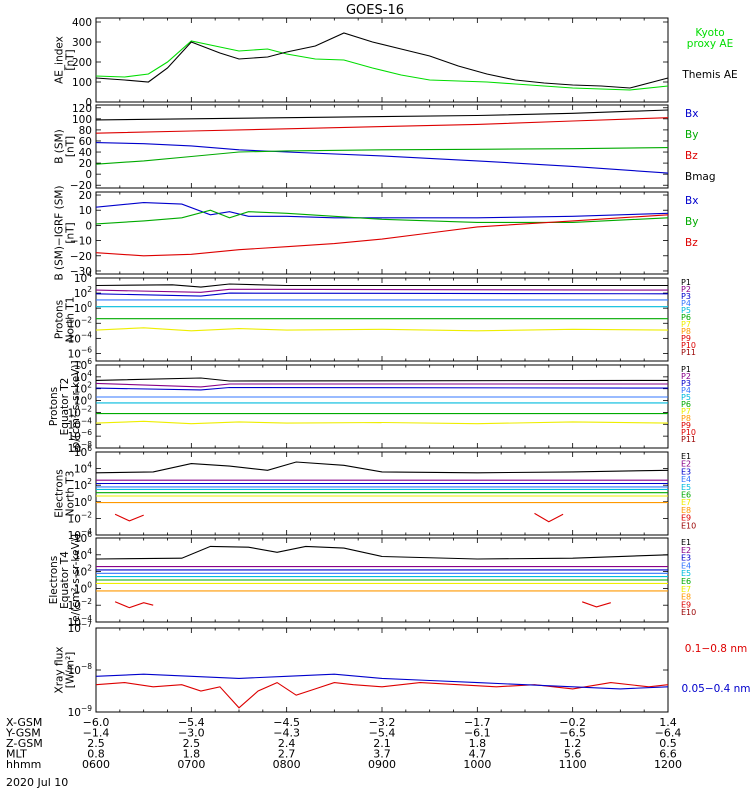 The image size is (750, 800). I want to click on legend-entry: 0.05−0.4 nm, so click(715, 689).